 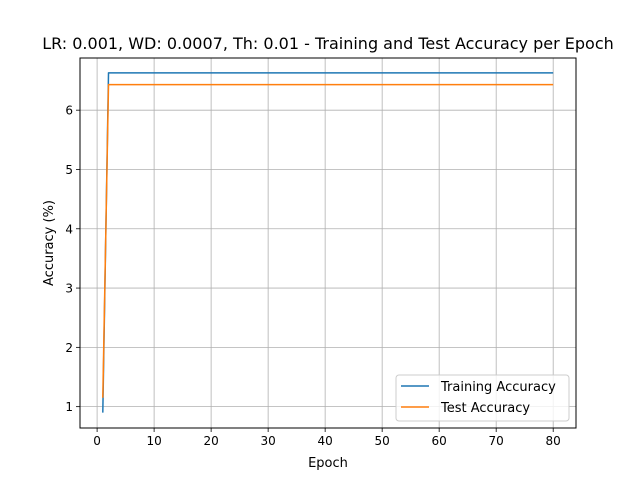 What do you see at coordinates (267, 441) in the screenshot?
I see `x-tick-label: 30` at bounding box center [267, 441].